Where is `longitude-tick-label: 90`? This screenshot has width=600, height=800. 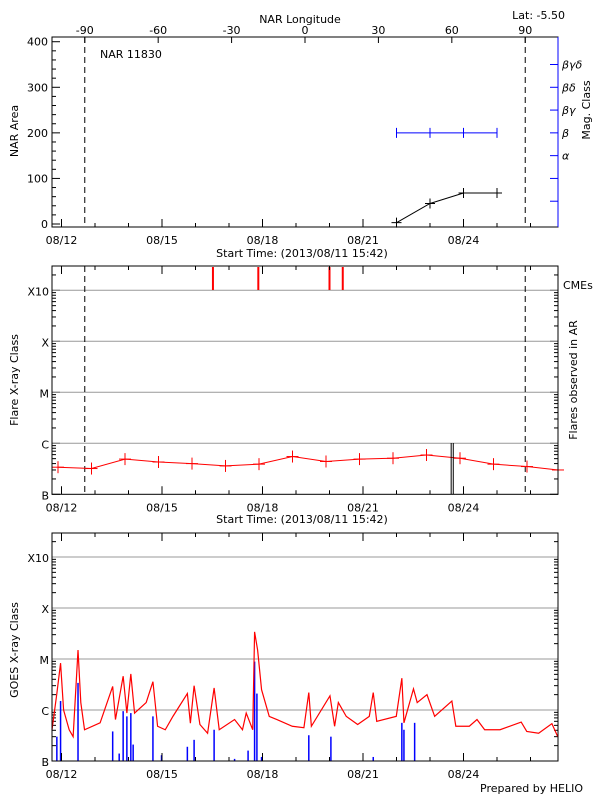
longitude-tick-label: 90 is located at coordinates (525, 30).